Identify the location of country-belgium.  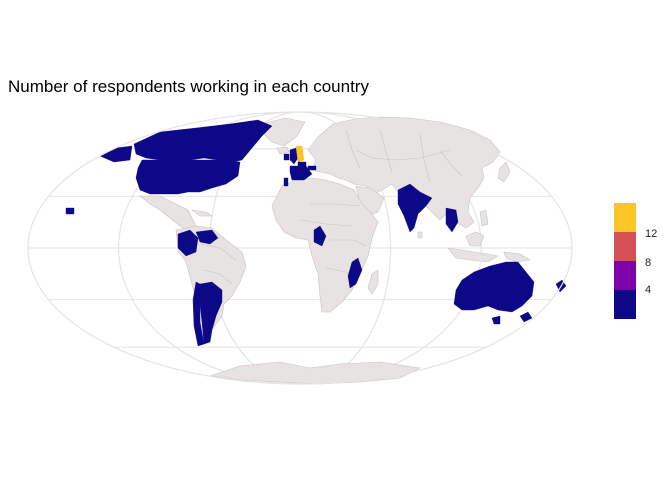
(302, 164).